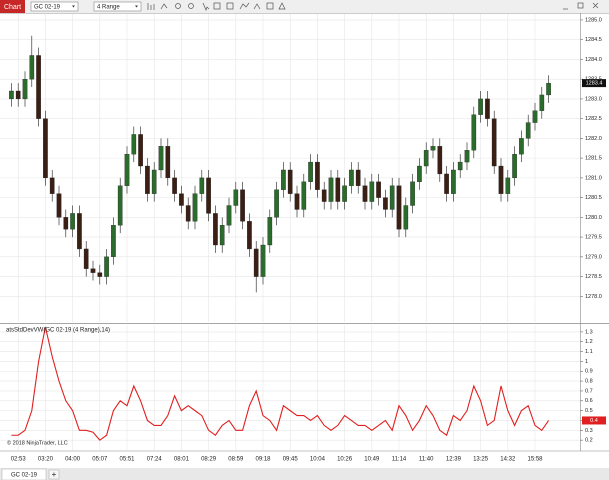 The height and width of the screenshot is (480, 609). What do you see at coordinates (282, 6) in the screenshot?
I see `drawing-icon` at bounding box center [282, 6].